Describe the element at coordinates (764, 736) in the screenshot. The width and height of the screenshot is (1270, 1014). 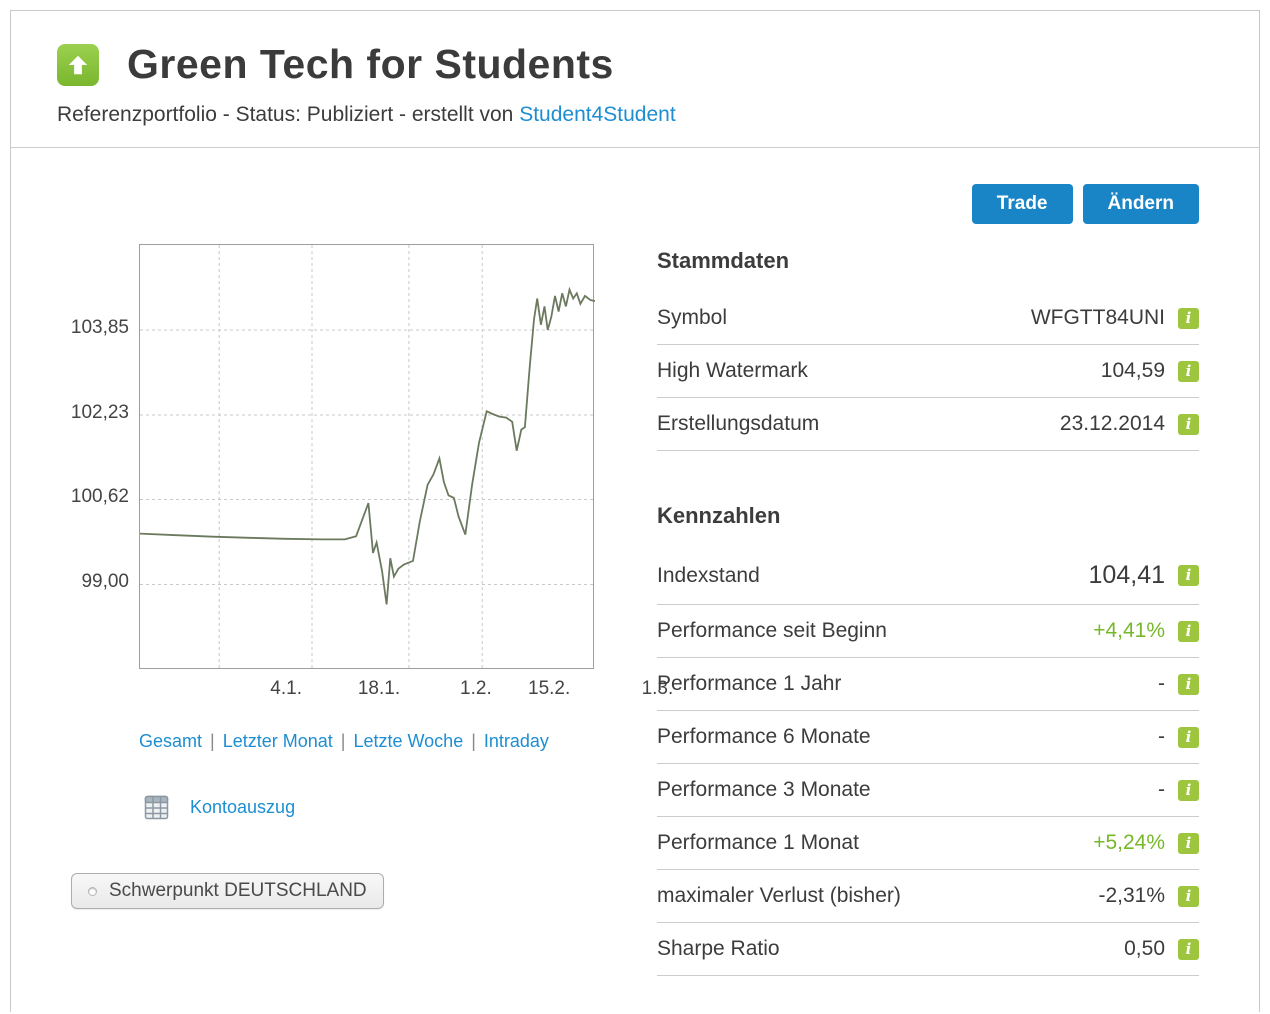
I see `row-label: Performance 6 Monate` at that location.